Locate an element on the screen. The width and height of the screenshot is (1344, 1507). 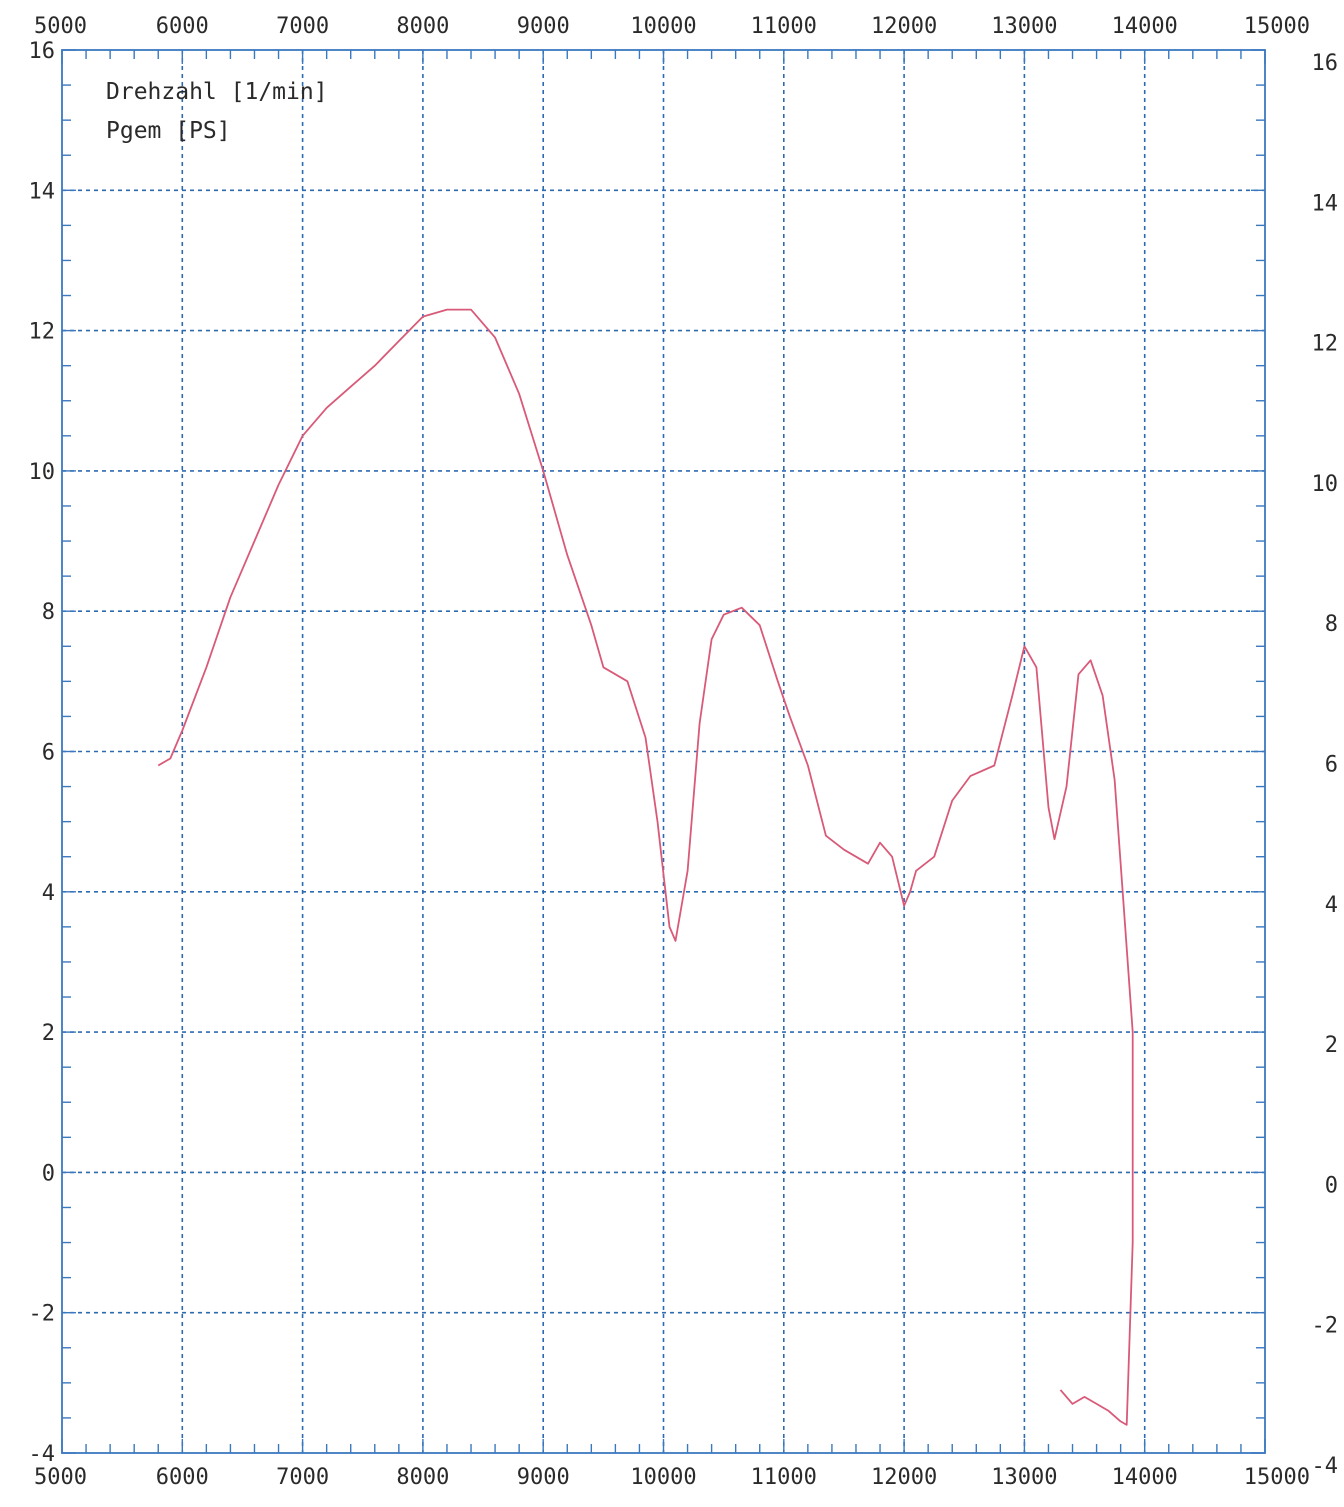
x-tick-label-bottom: 8000 is located at coordinates (422, 1477).